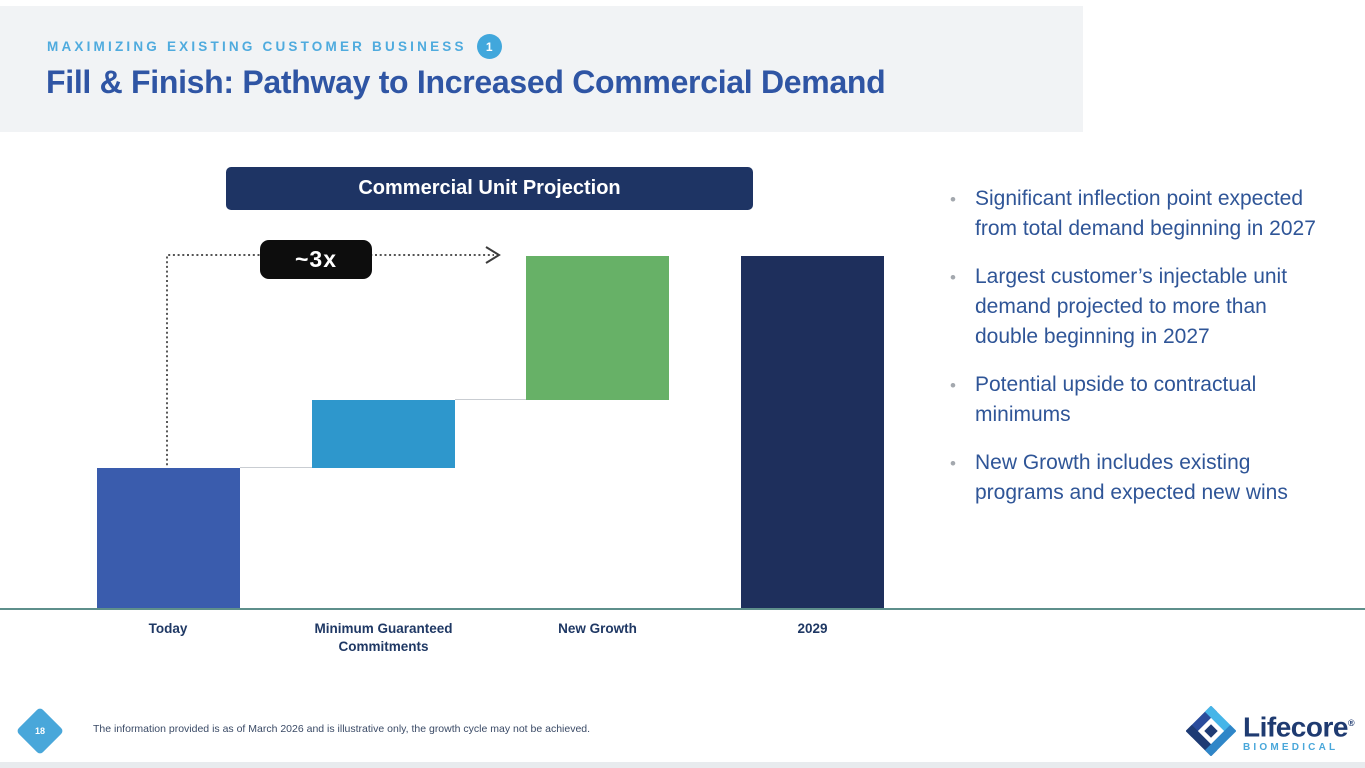 This screenshot has height=768, width=1365. I want to click on section-number-badge: 1, so click(489, 46).